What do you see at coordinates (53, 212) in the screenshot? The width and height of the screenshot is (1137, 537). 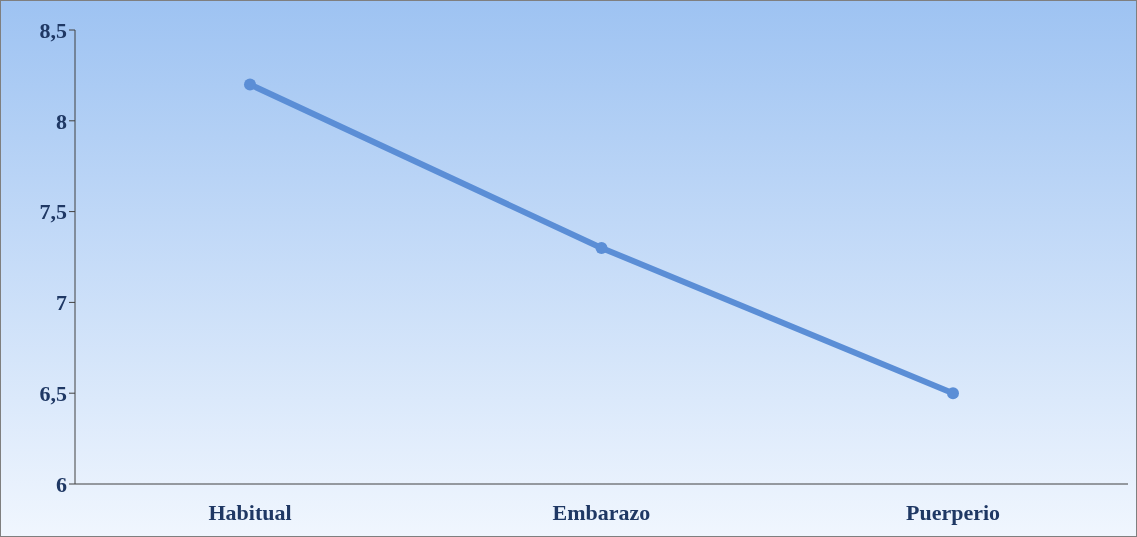 I see `y-tick-label: 7,5` at bounding box center [53, 212].